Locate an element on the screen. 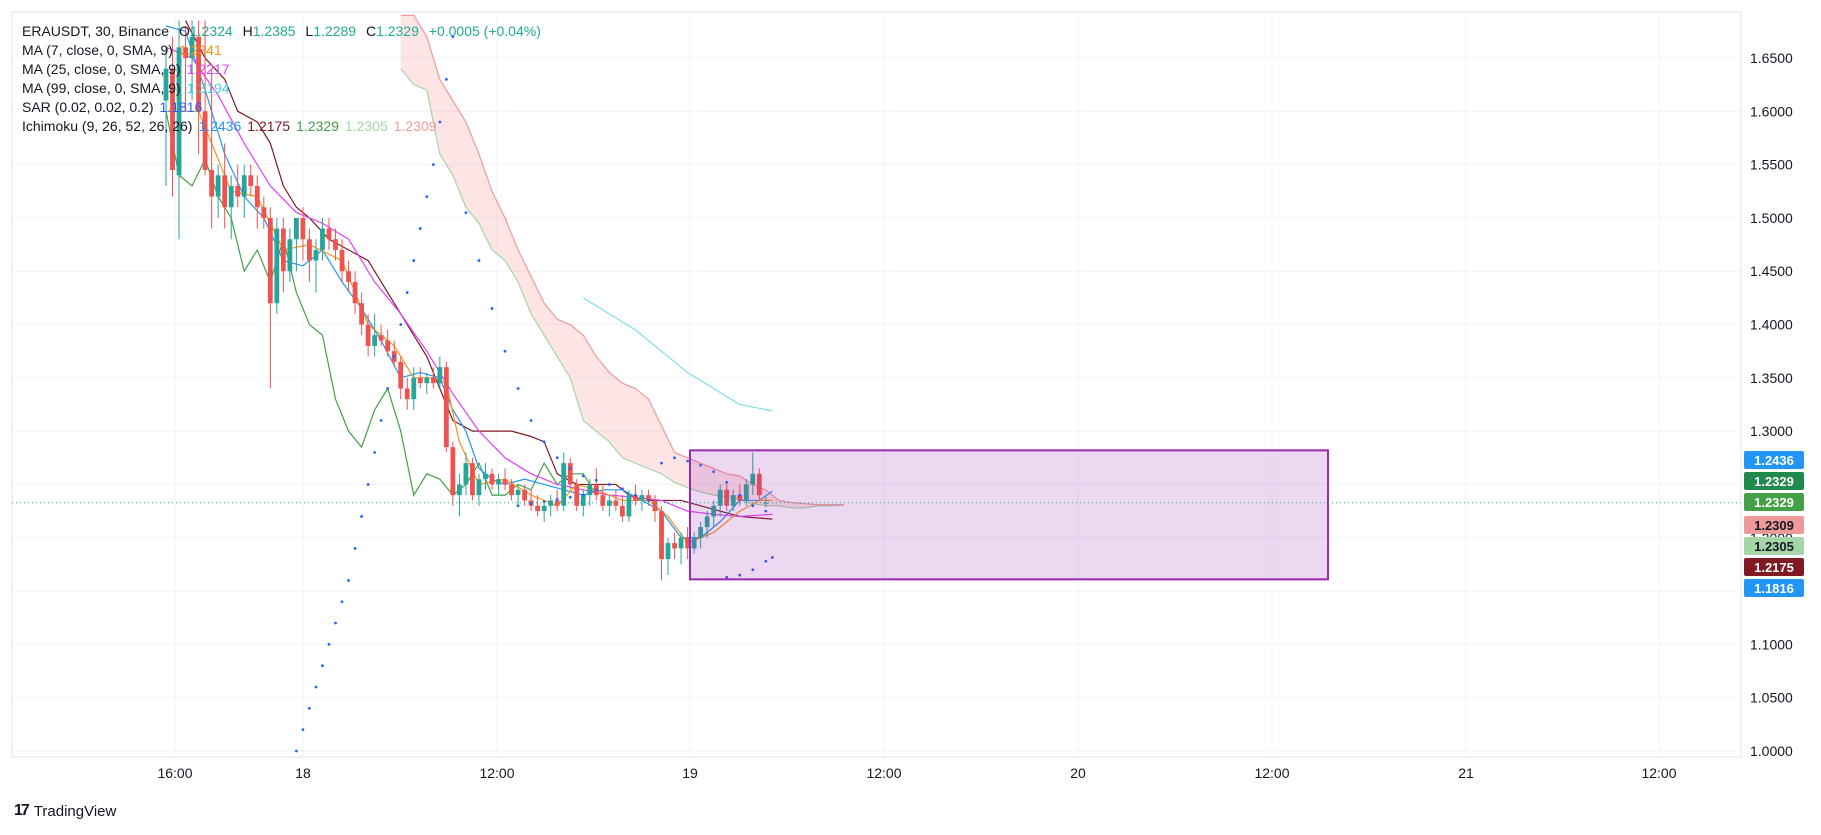 This screenshot has width=1821, height=835. ichimoku-cloud is located at coordinates (622, 261).